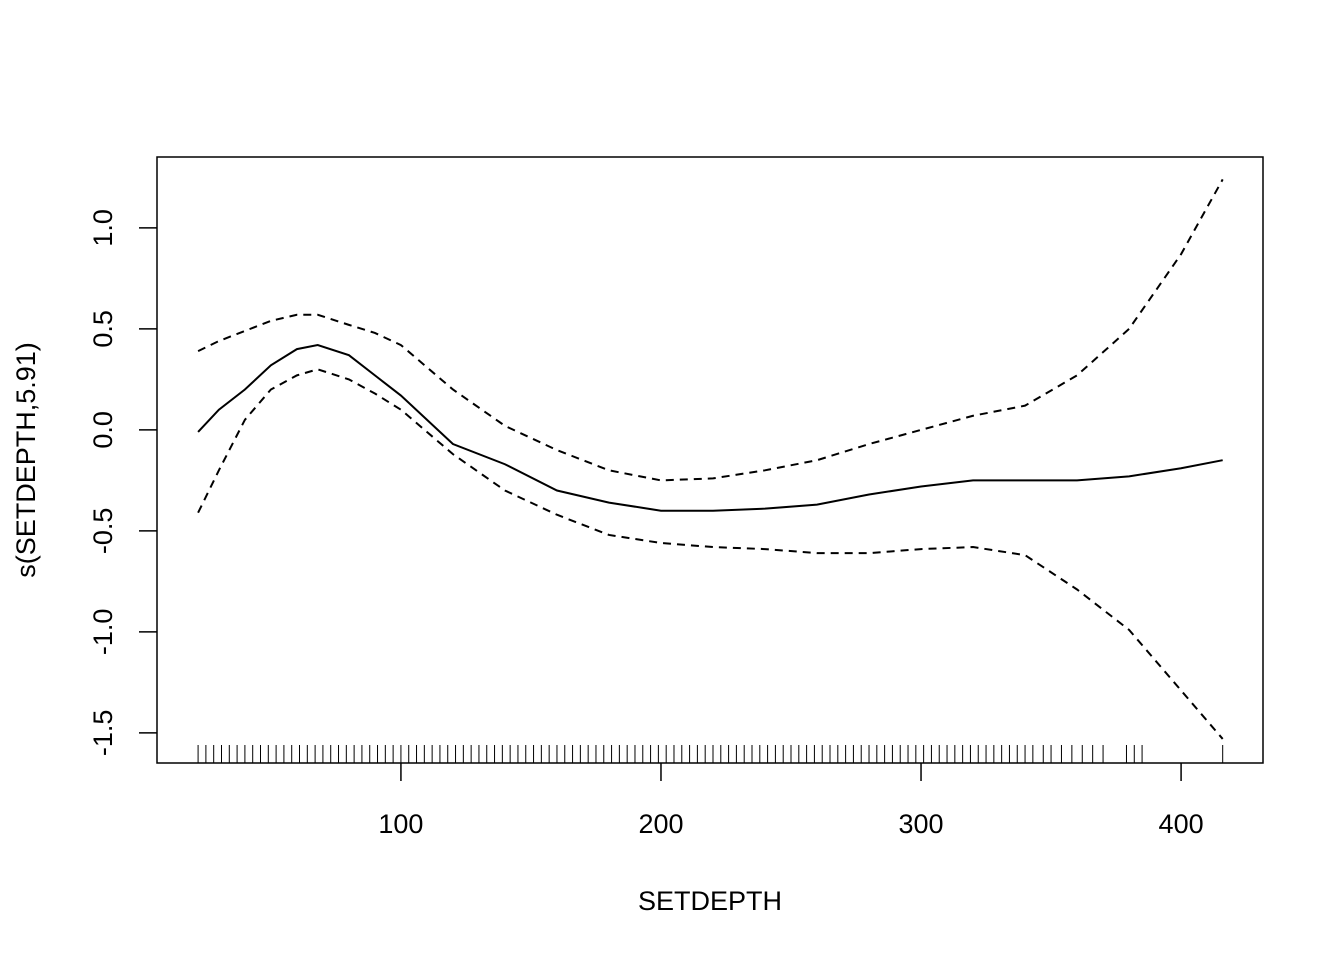 The width and height of the screenshot is (1344, 960). I want to click on y-tick-label: -1.0, so click(103, 632).